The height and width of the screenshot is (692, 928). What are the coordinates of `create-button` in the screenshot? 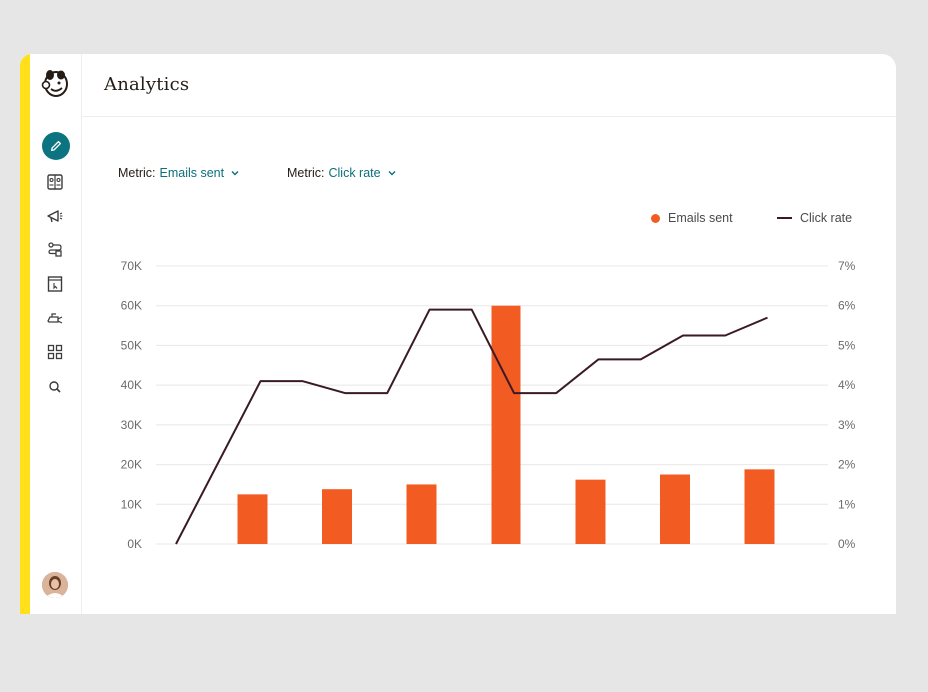 It's located at (56, 146).